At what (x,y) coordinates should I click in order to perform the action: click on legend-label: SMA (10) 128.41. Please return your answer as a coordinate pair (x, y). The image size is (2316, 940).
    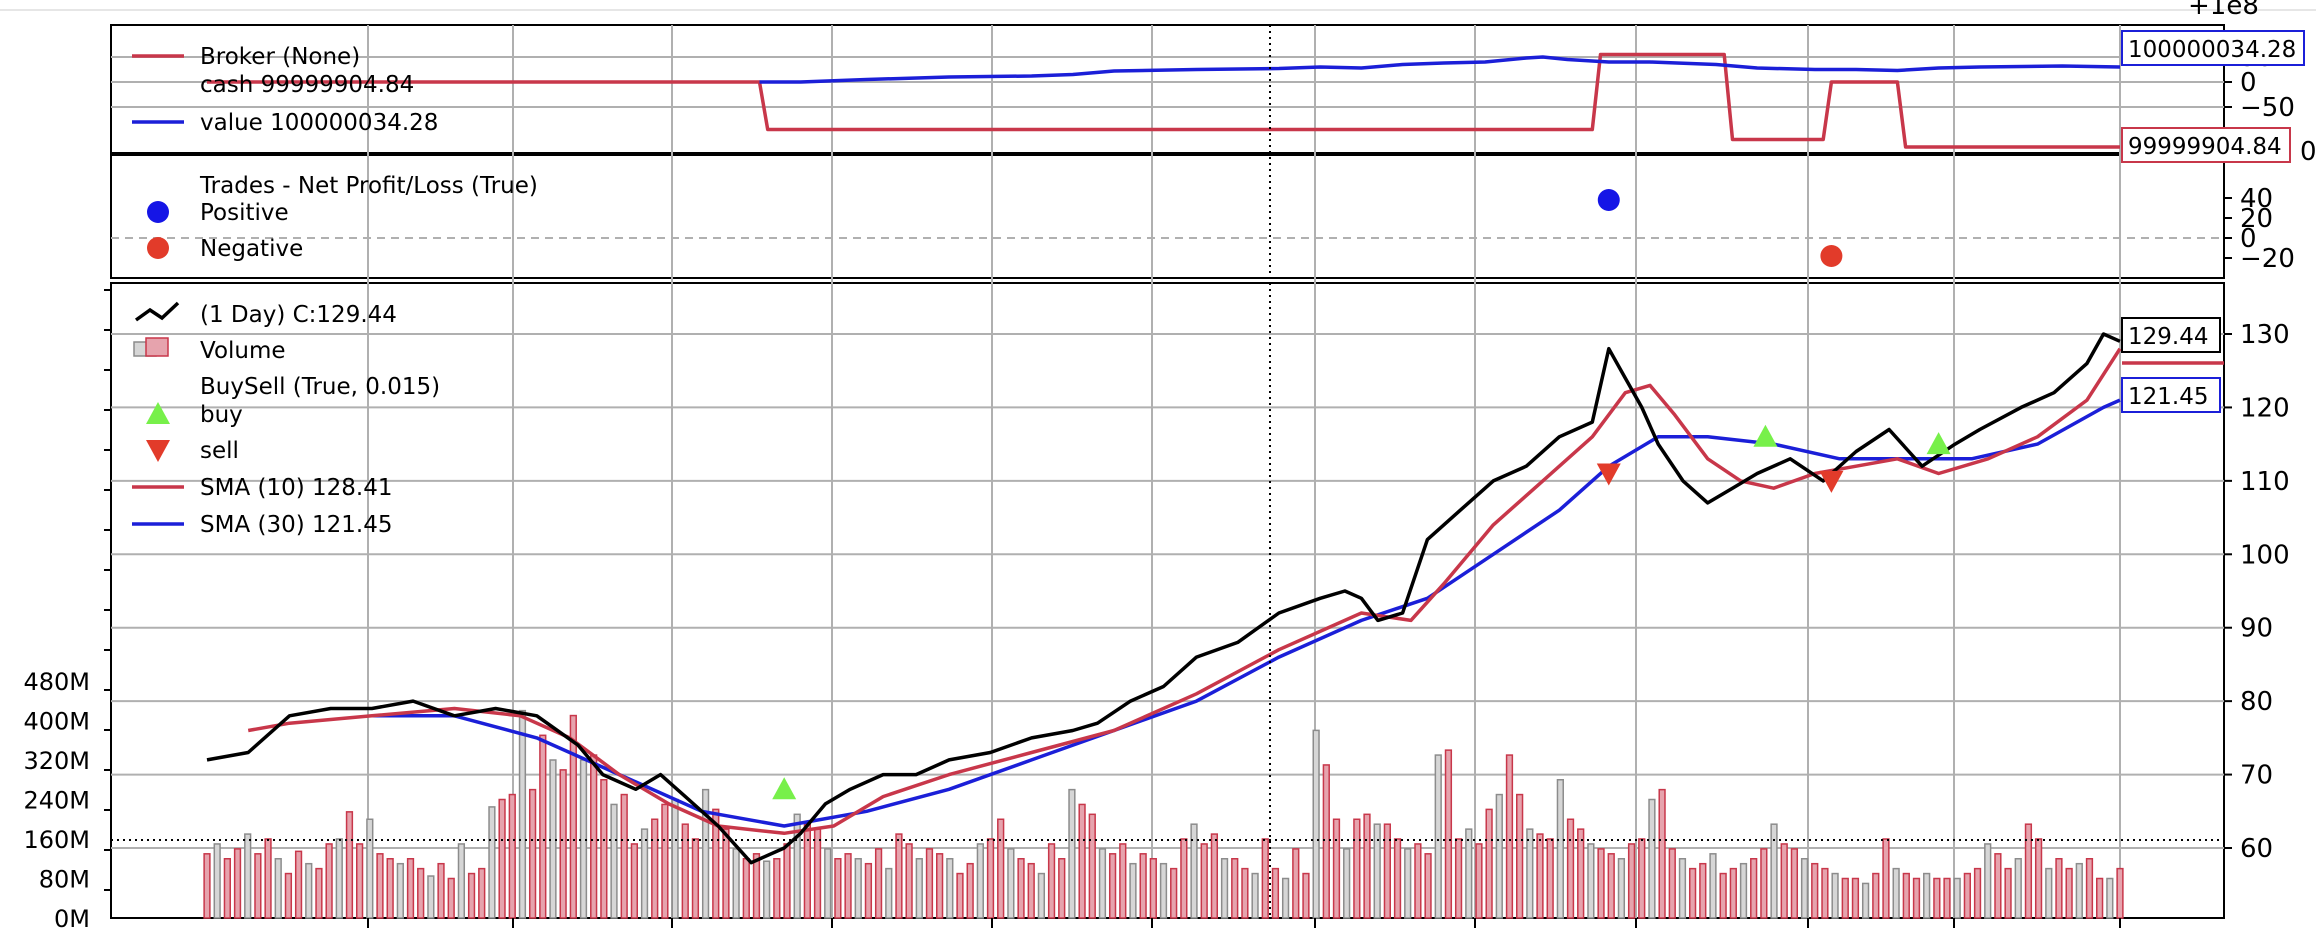
    Looking at the image, I should click on (296, 488).